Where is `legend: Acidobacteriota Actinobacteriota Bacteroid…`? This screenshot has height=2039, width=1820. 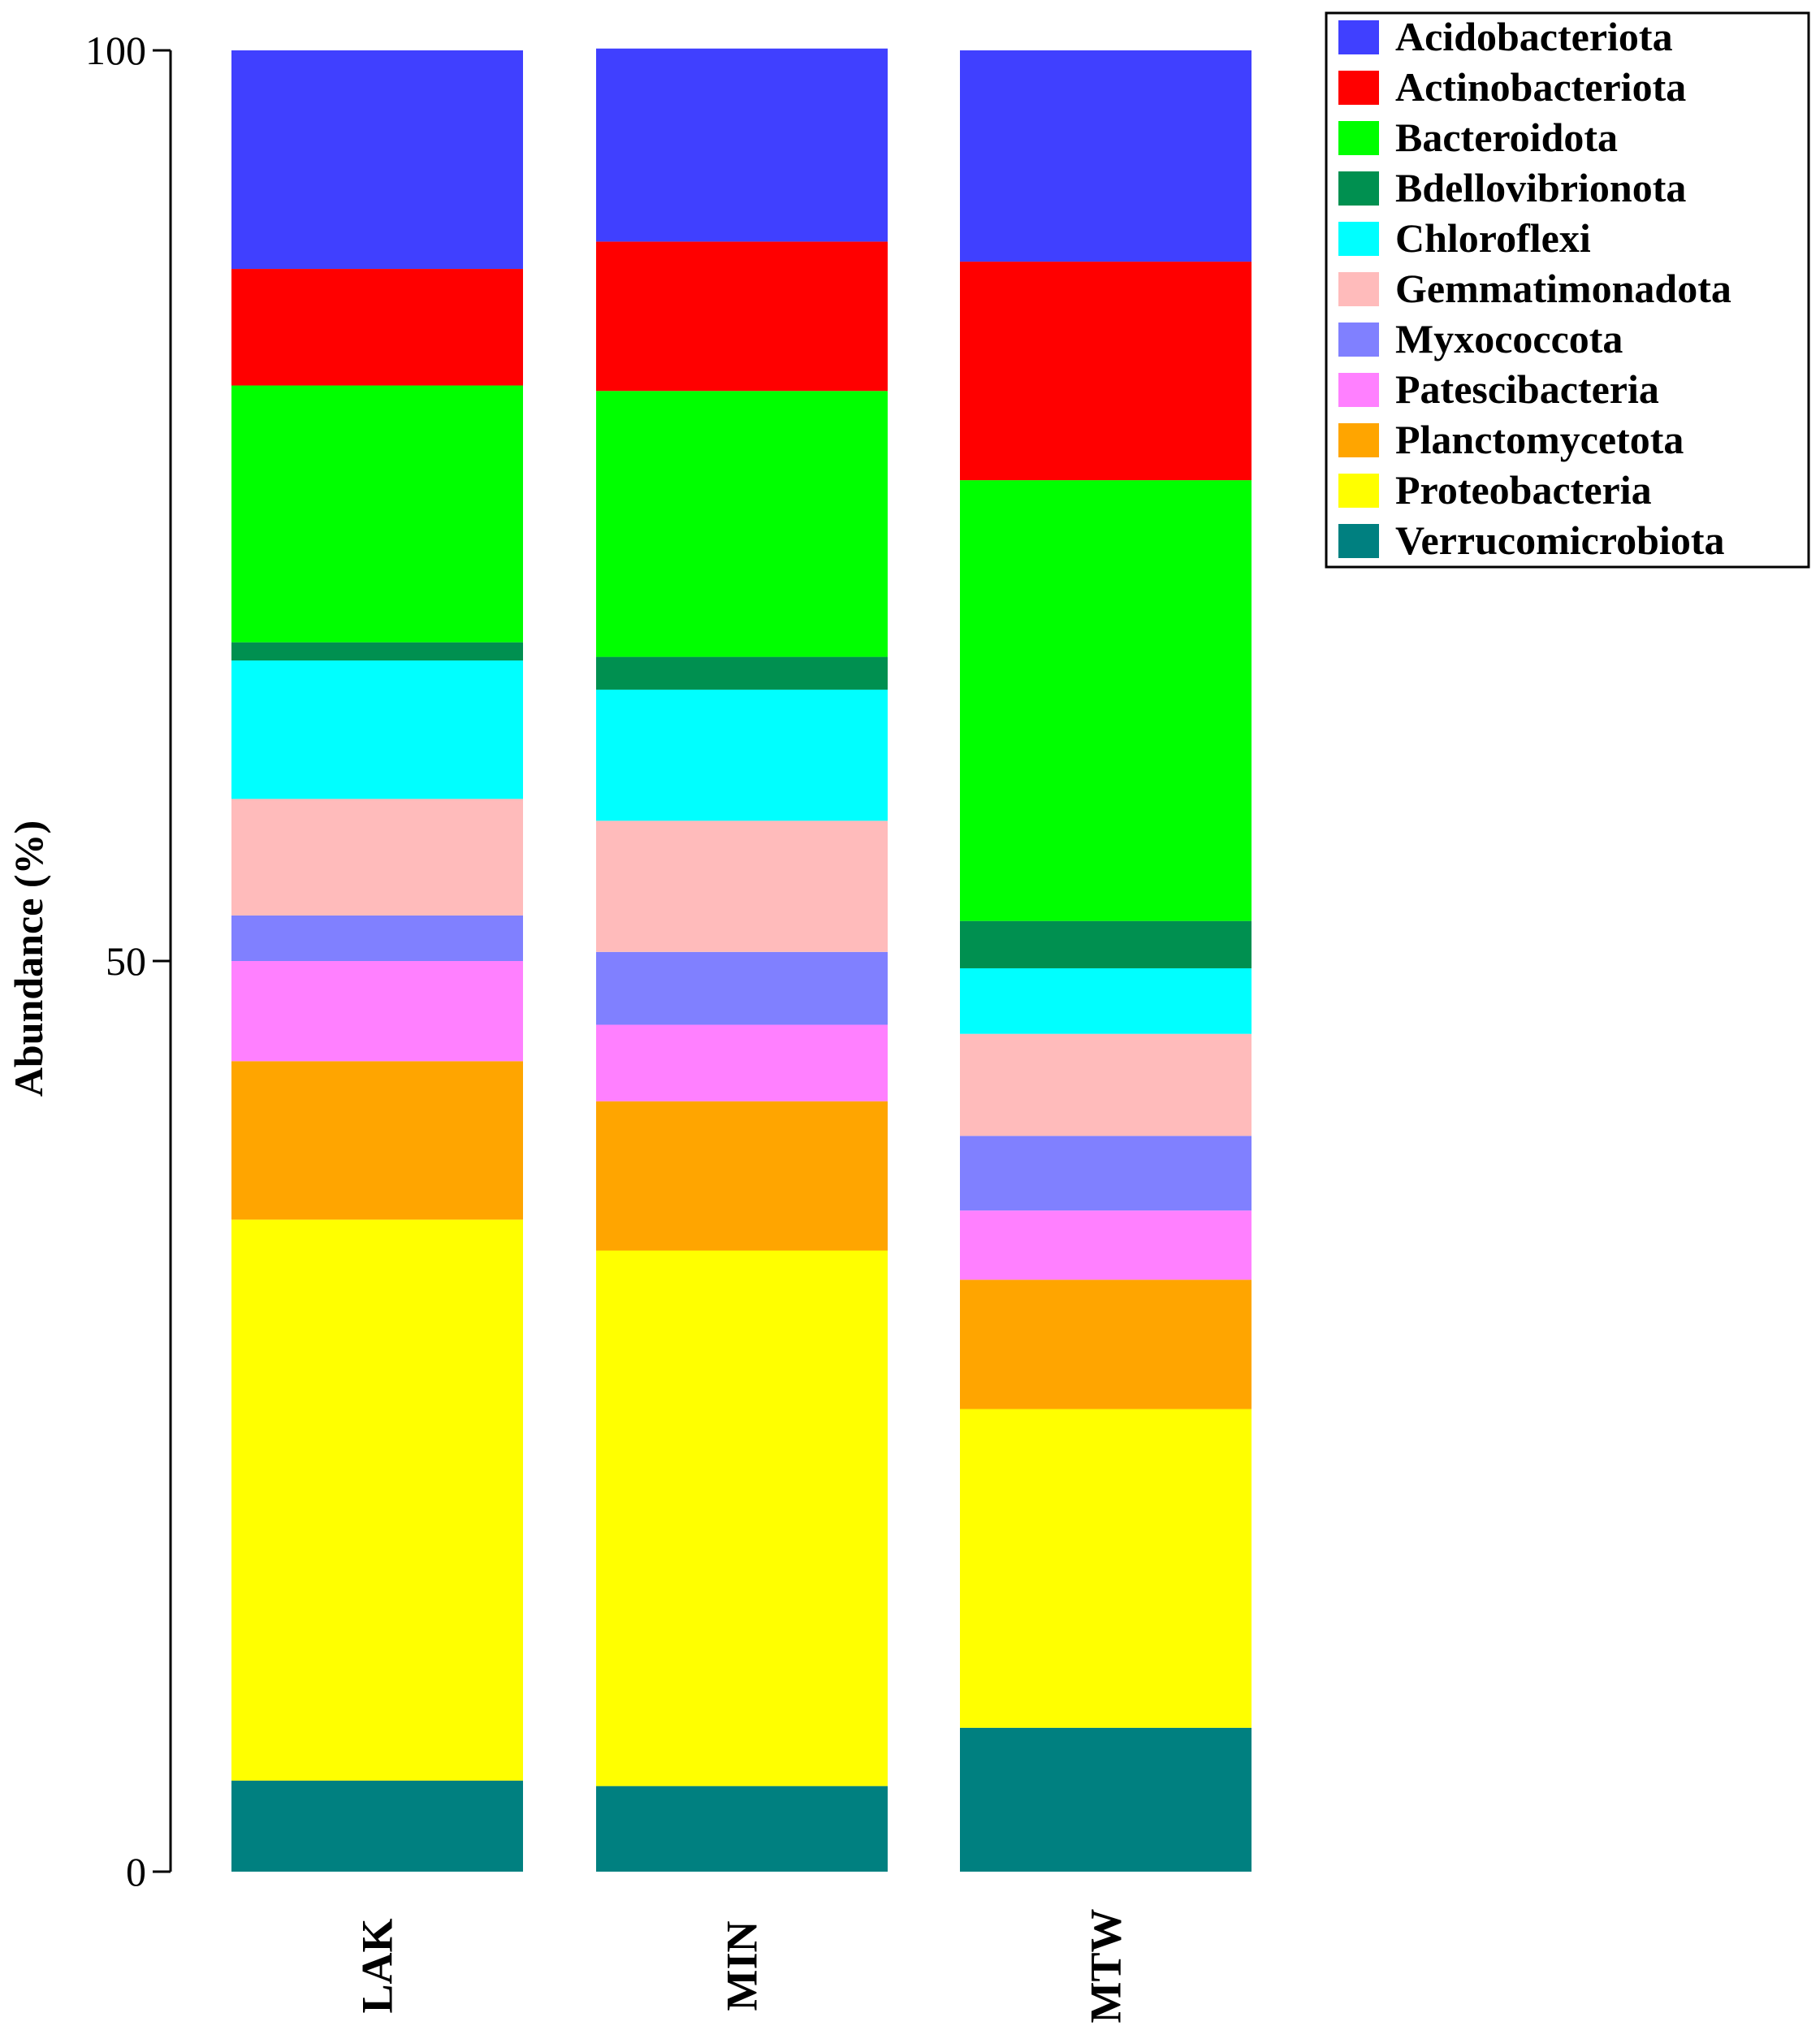 legend: Acidobacteriota Actinobacteriota Bacteroid… is located at coordinates (1567, 290).